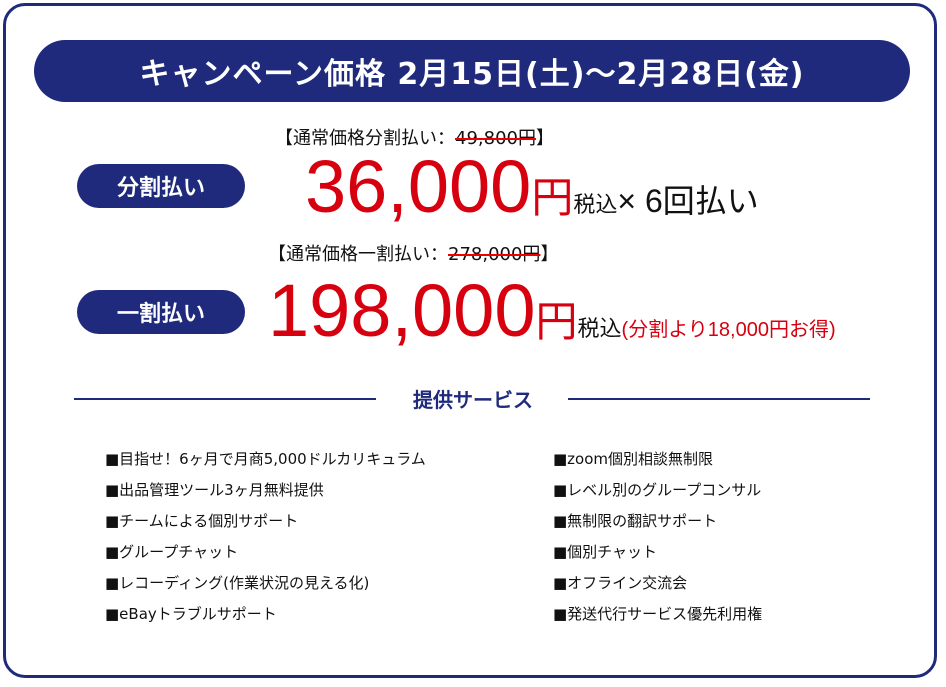 The image size is (946, 687). What do you see at coordinates (202, 521) in the screenshot?
I see `service-item: ■チームによる個別サポート` at bounding box center [202, 521].